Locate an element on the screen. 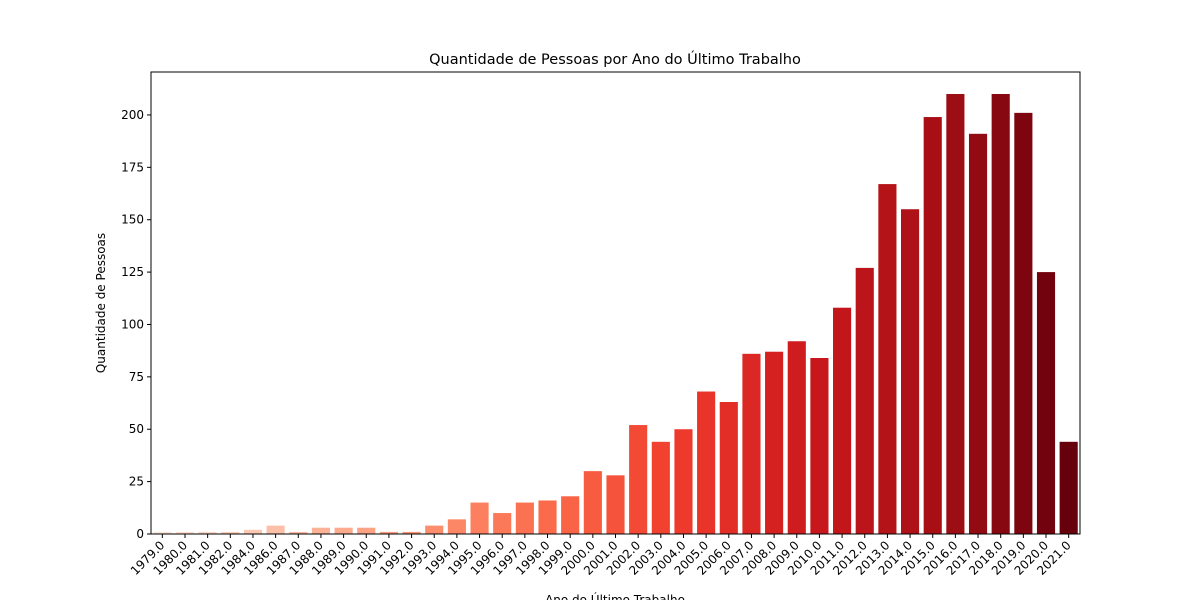  y-tick-label: 25 is located at coordinates (136, 482).